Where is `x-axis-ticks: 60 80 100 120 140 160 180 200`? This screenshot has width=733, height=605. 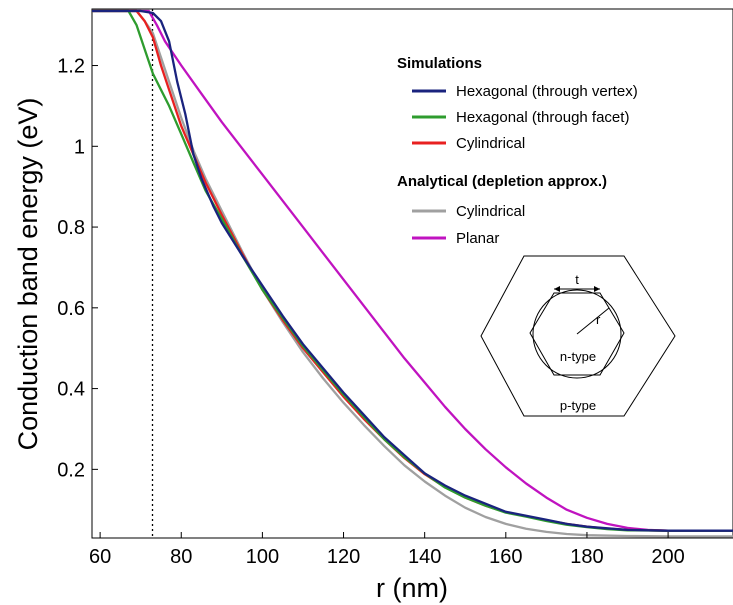 x-axis-ticks: 60 80 100 120 140 160 180 200 is located at coordinates (387, 550).